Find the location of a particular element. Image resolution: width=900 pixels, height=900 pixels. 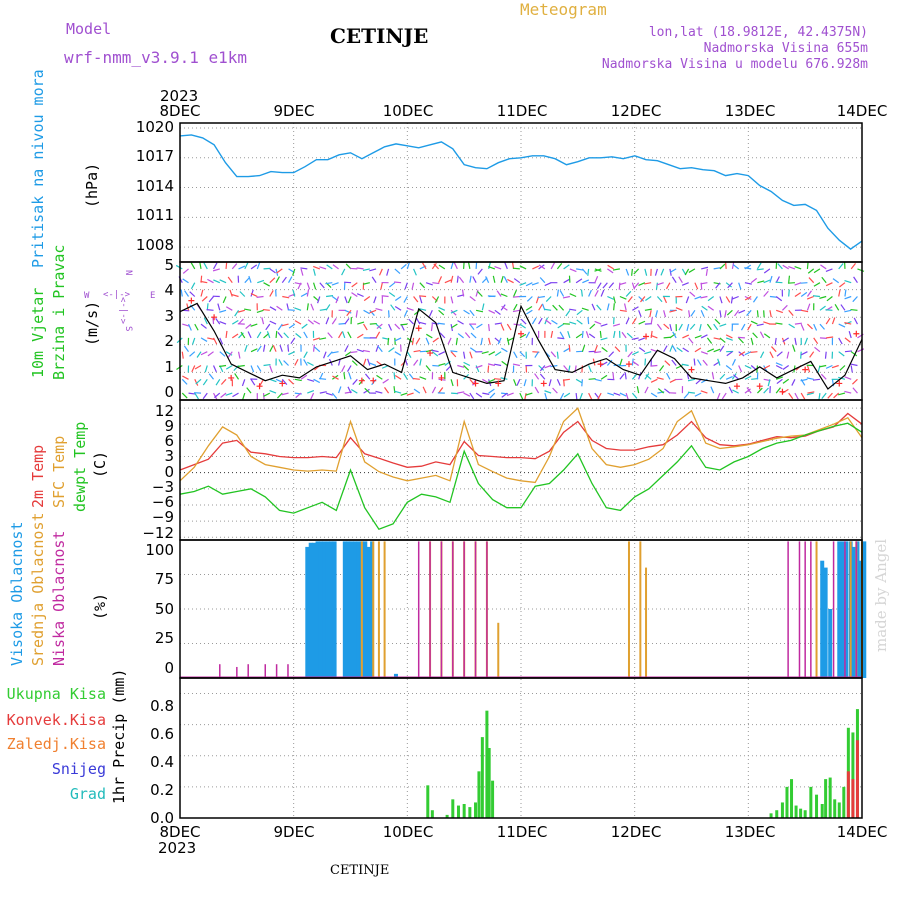

cloud-label-2: Srednja Oblacnost is located at coordinates (38, 589).